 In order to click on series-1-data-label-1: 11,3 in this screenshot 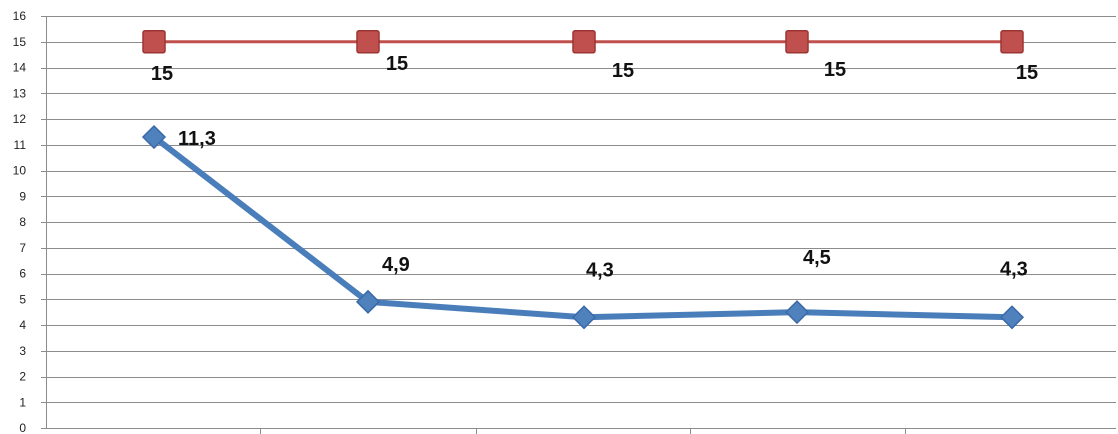, I will do `click(197, 139)`.